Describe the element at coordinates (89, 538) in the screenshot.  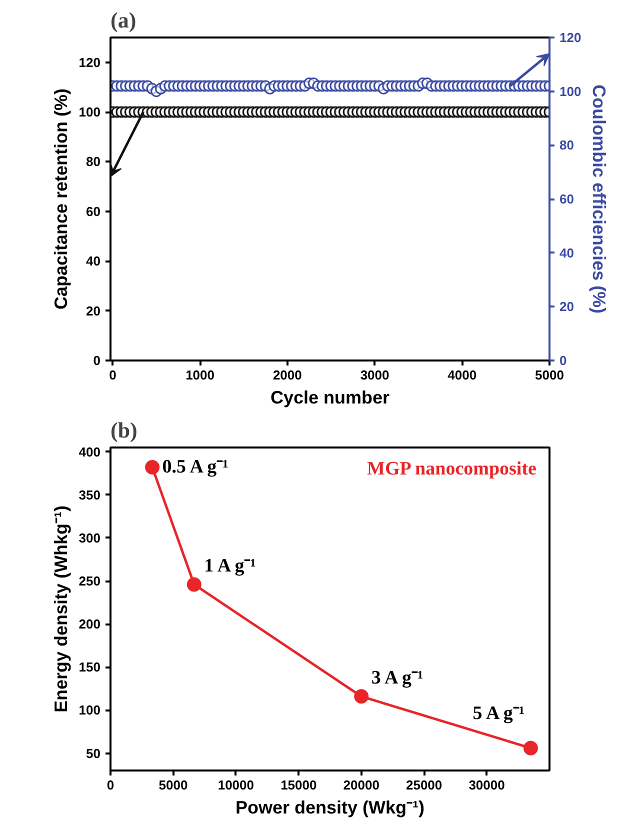
I see `y-tick-label: 300` at that location.